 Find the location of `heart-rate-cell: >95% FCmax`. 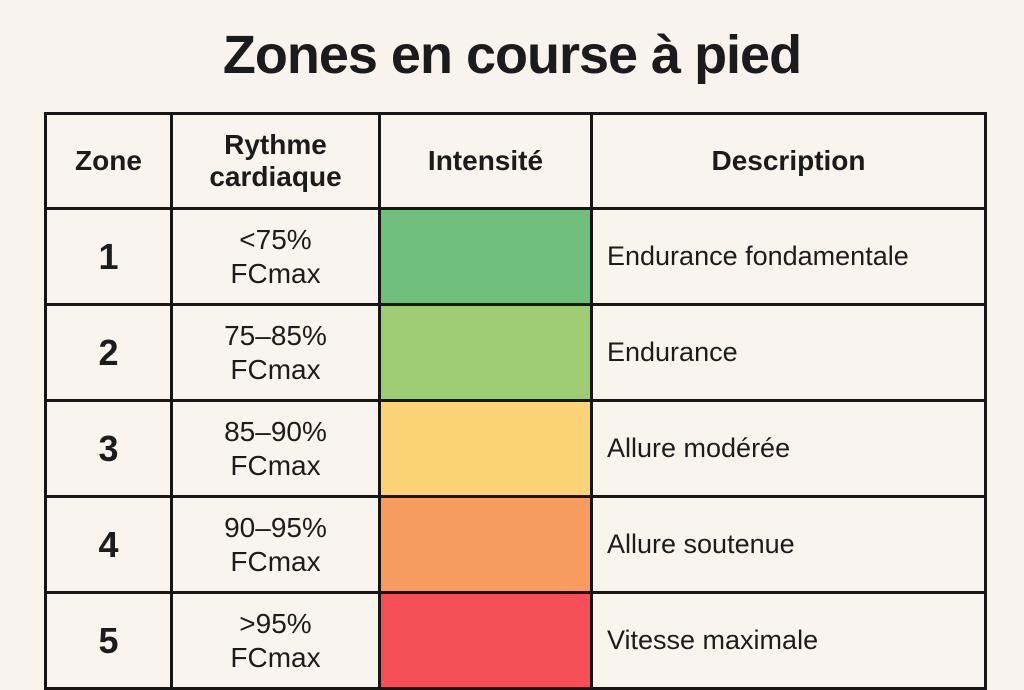

heart-rate-cell: >95% FCmax is located at coordinates (275, 640).